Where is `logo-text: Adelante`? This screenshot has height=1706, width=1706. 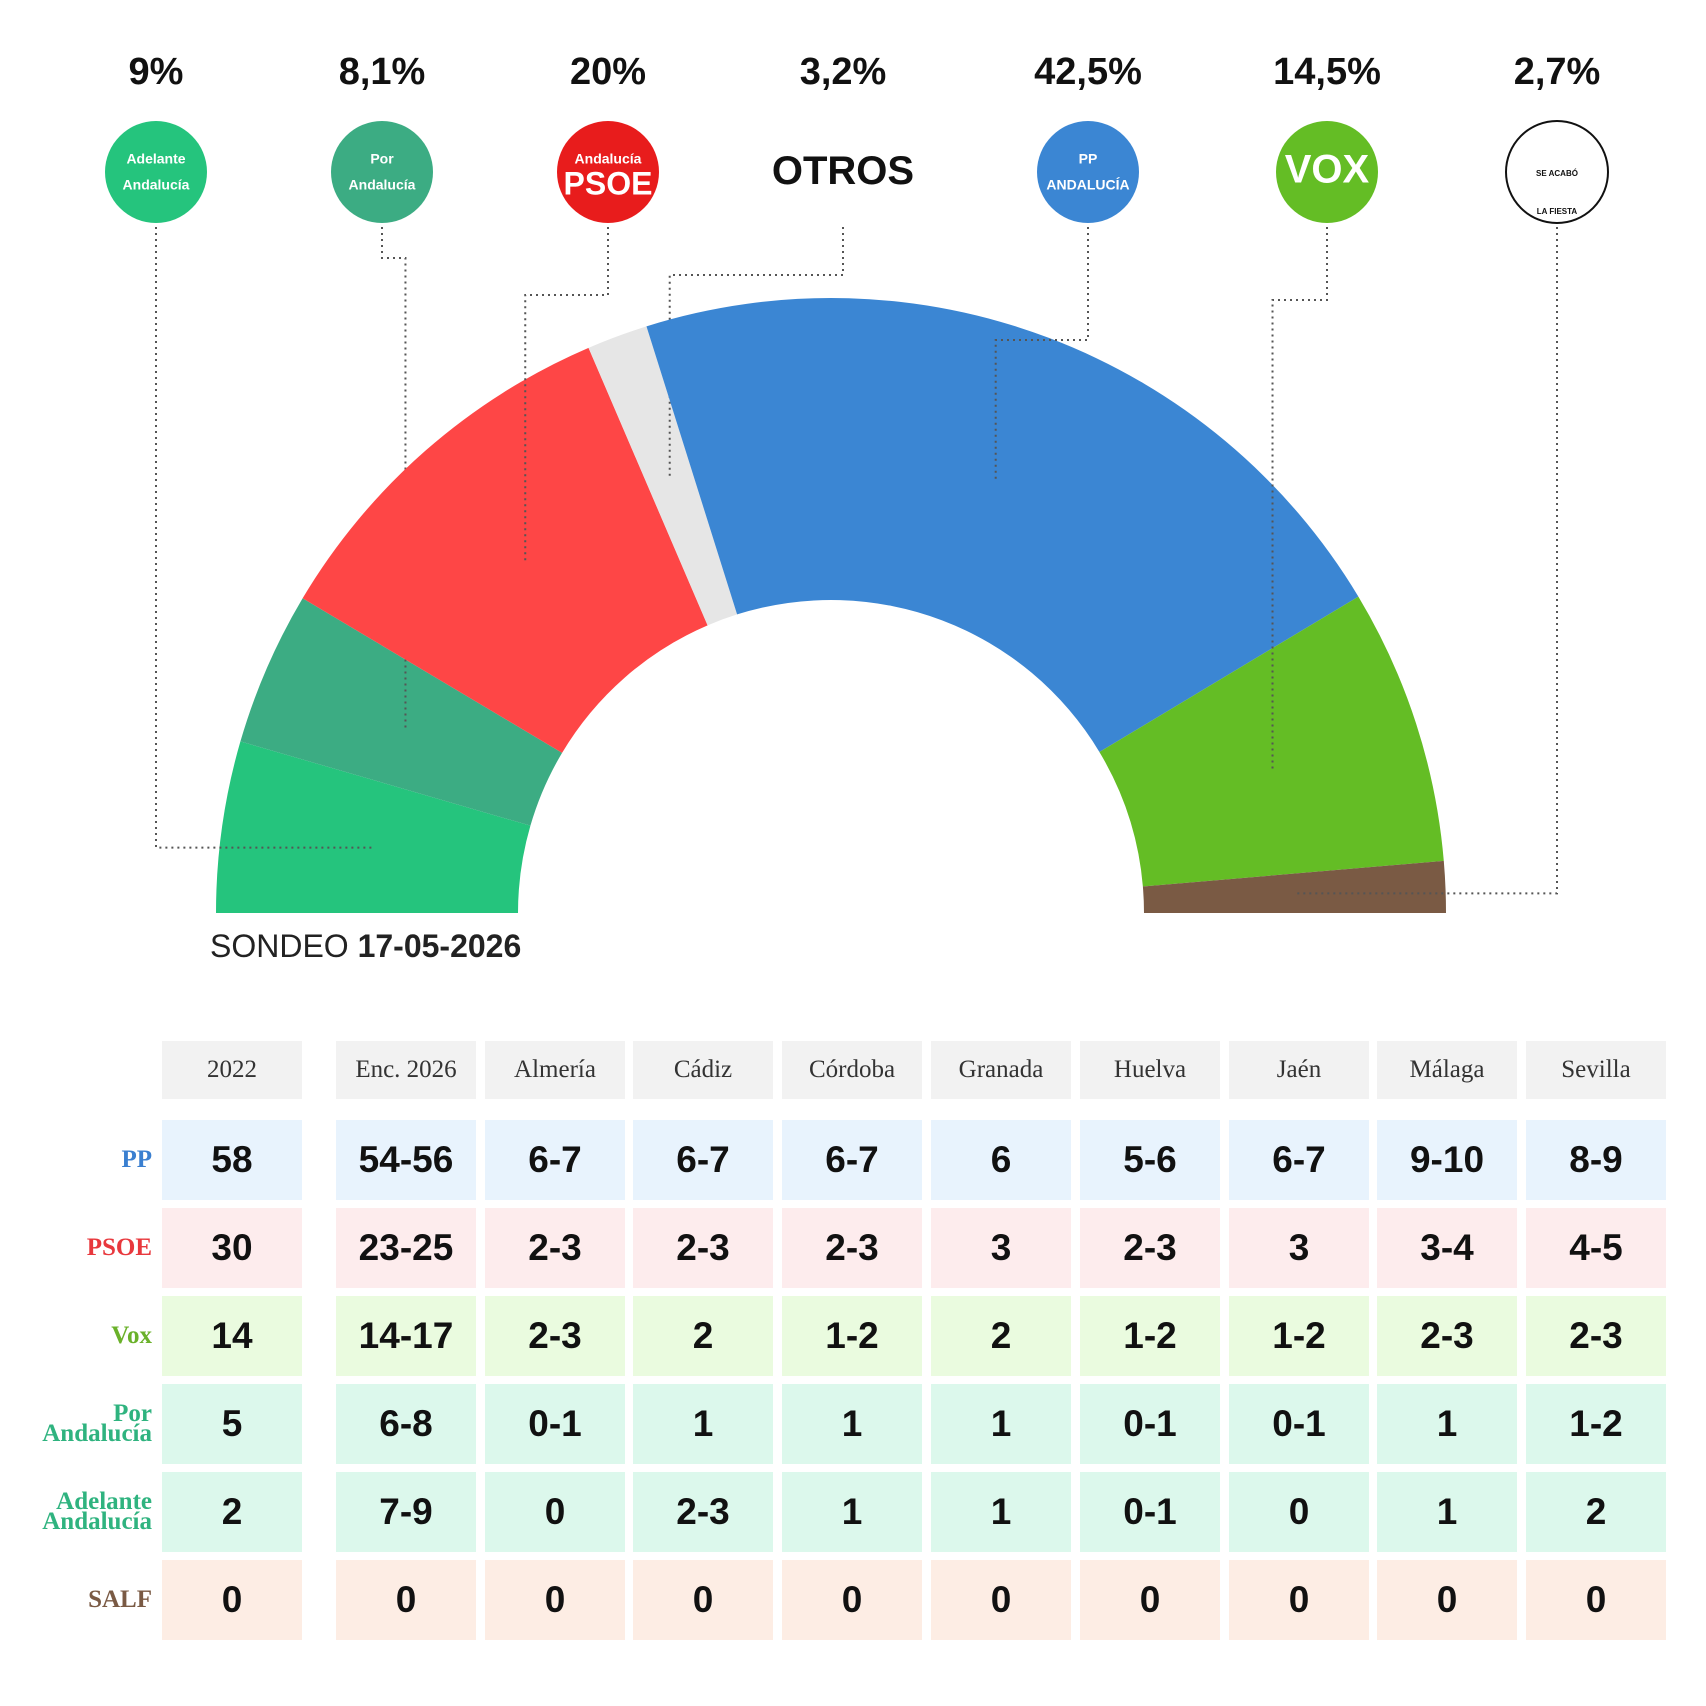
logo-text: Adelante is located at coordinates (155, 159).